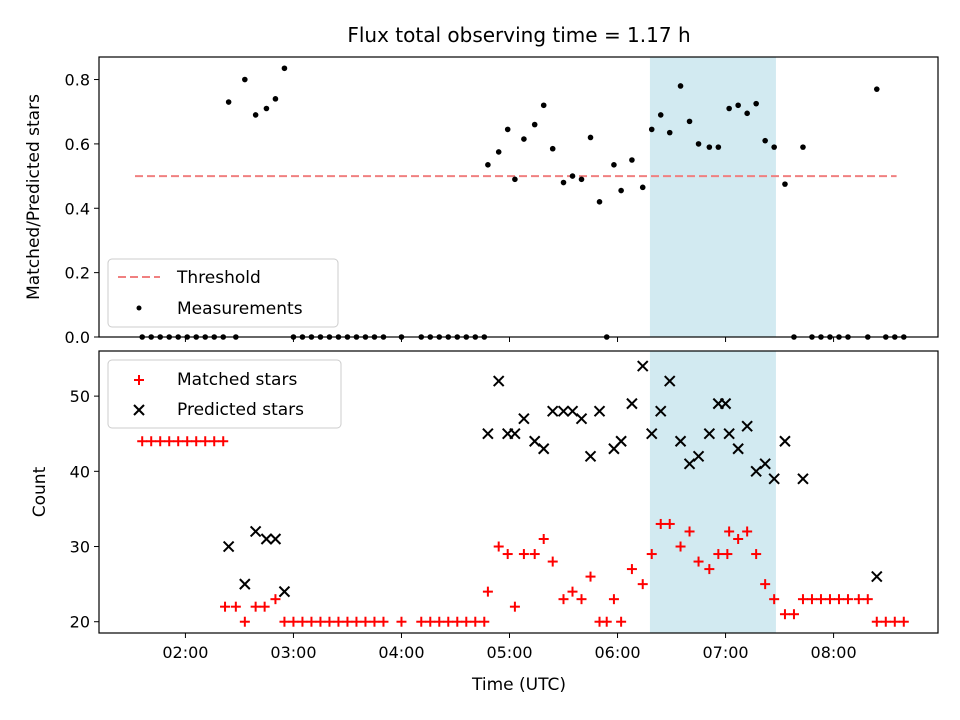 Image resolution: width=960 pixels, height=720 pixels. I want to click on legend-plus-marker, so click(139, 380).